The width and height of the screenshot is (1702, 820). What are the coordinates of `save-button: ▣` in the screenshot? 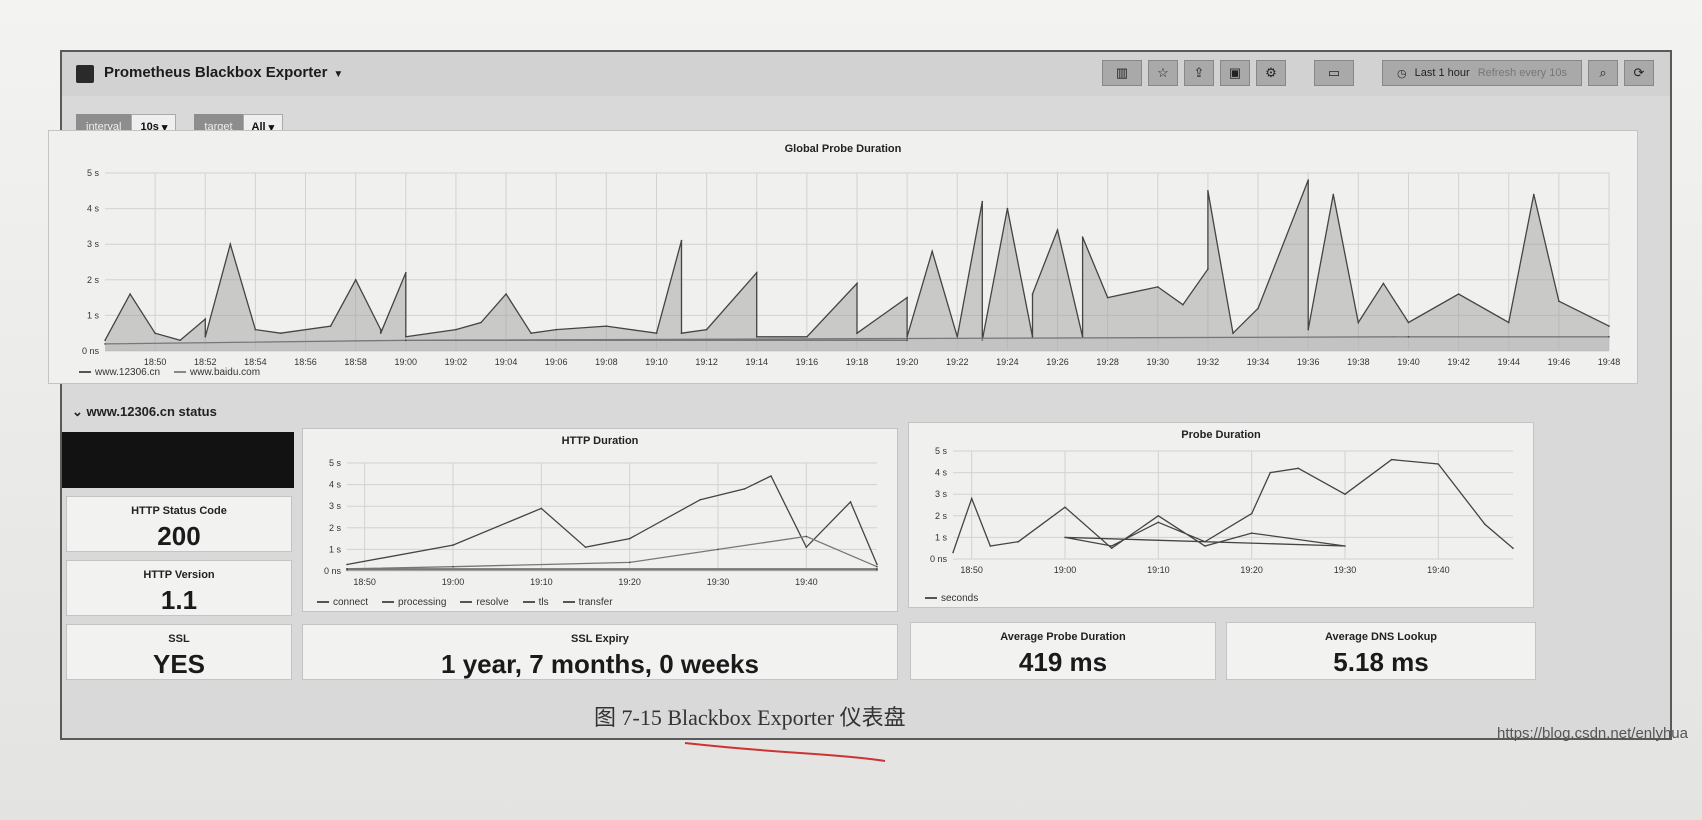 It's located at (1235, 73).